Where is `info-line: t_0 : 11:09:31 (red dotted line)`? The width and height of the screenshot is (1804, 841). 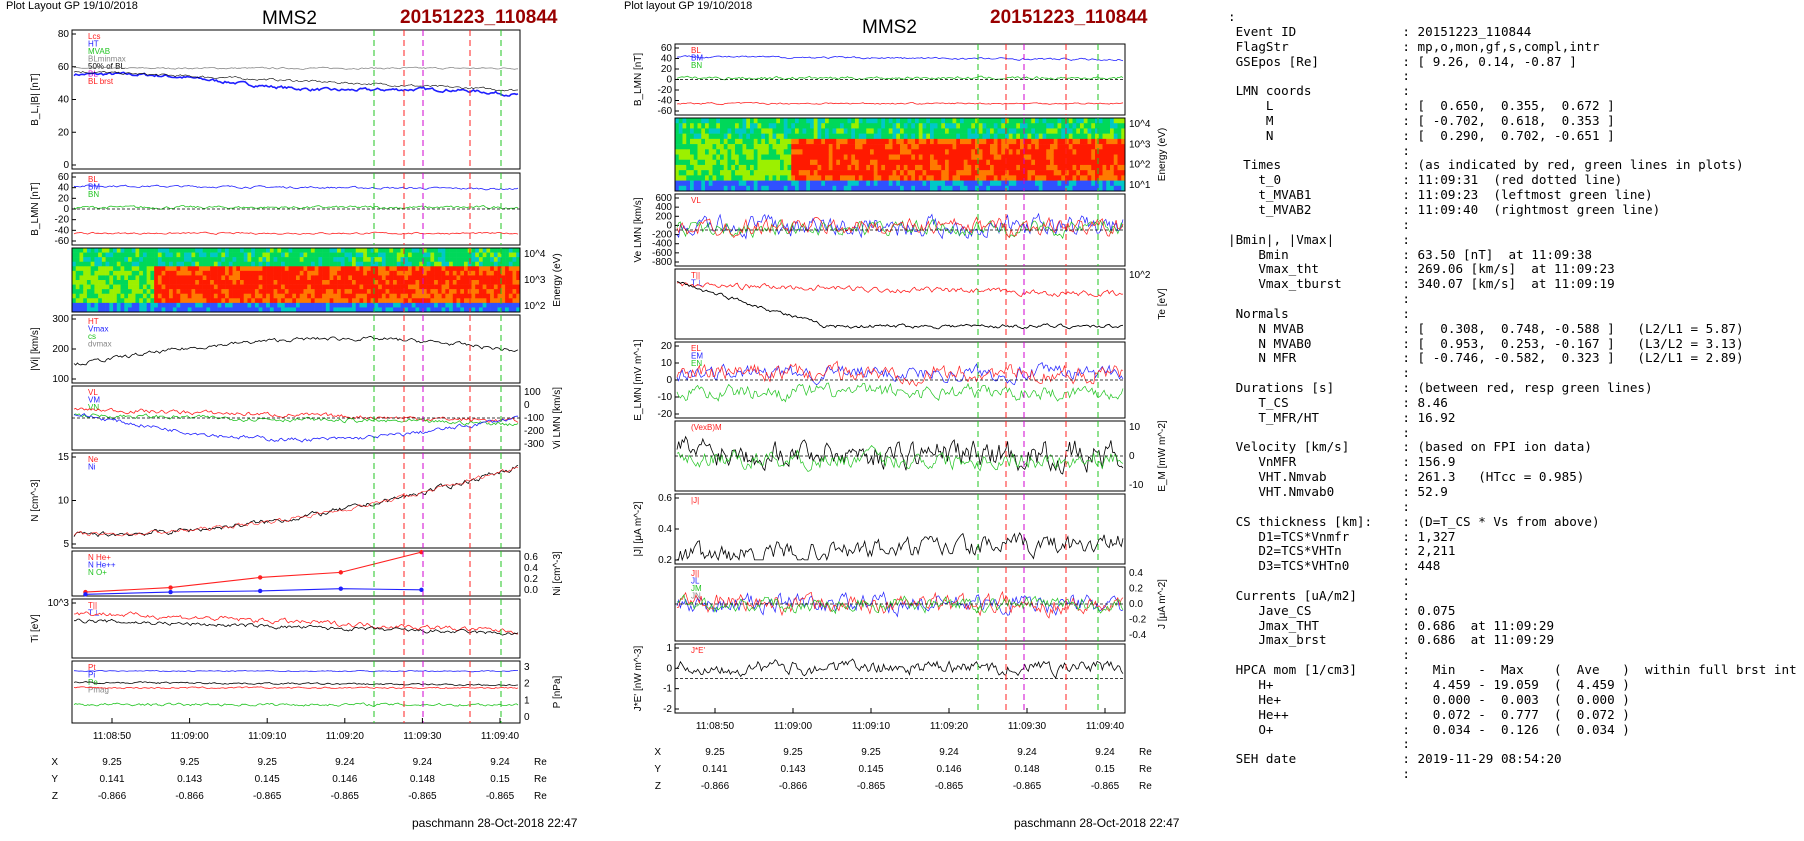
info-line: t_0 : 11:09:31 (red dotted line) is located at coordinates (1440, 180).